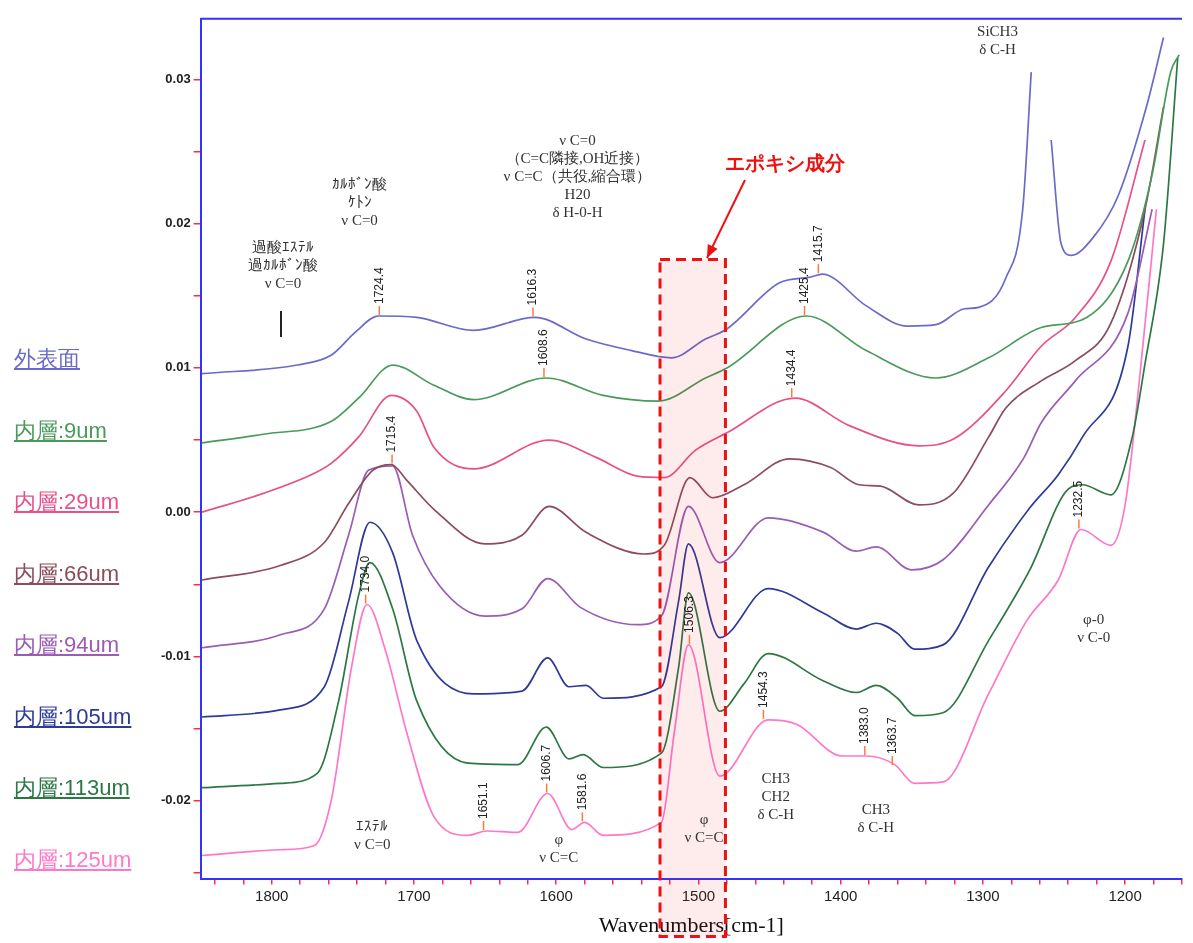 Image resolution: width=1193 pixels, height=943 pixels. Describe the element at coordinates (378, 285) in the screenshot. I see `annotation: 1724.4` at that location.